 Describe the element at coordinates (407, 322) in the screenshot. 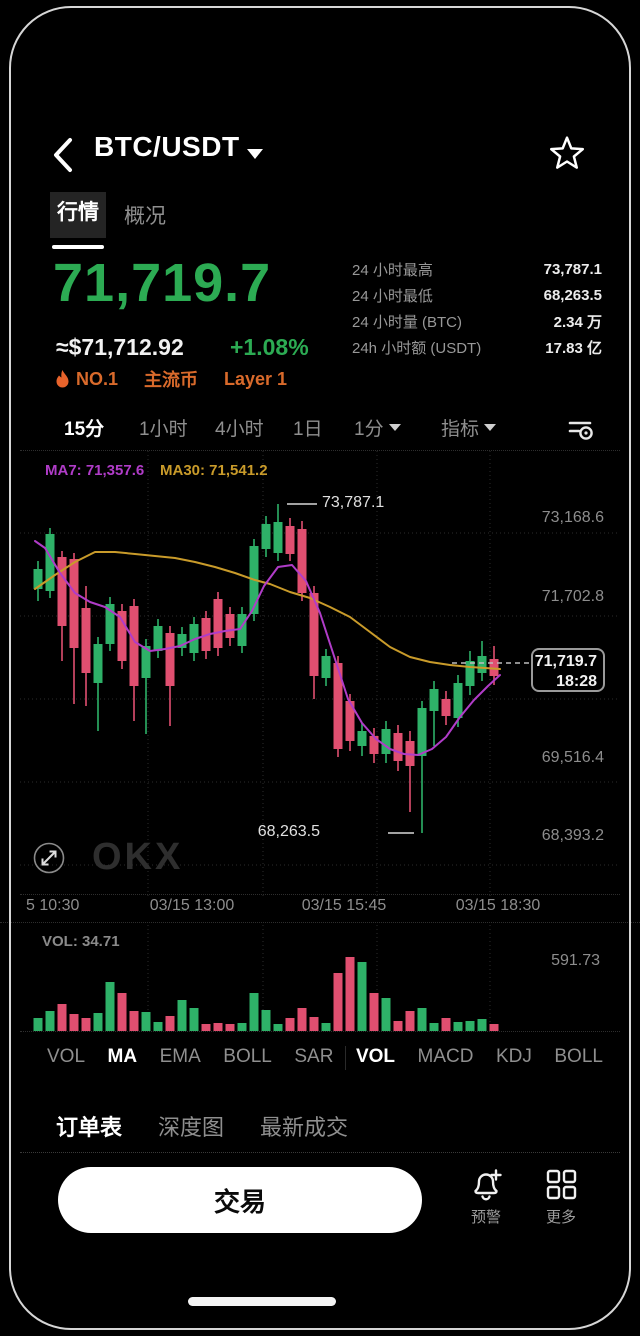

I see `stat-label: 24 小时量 (BTC)` at that location.